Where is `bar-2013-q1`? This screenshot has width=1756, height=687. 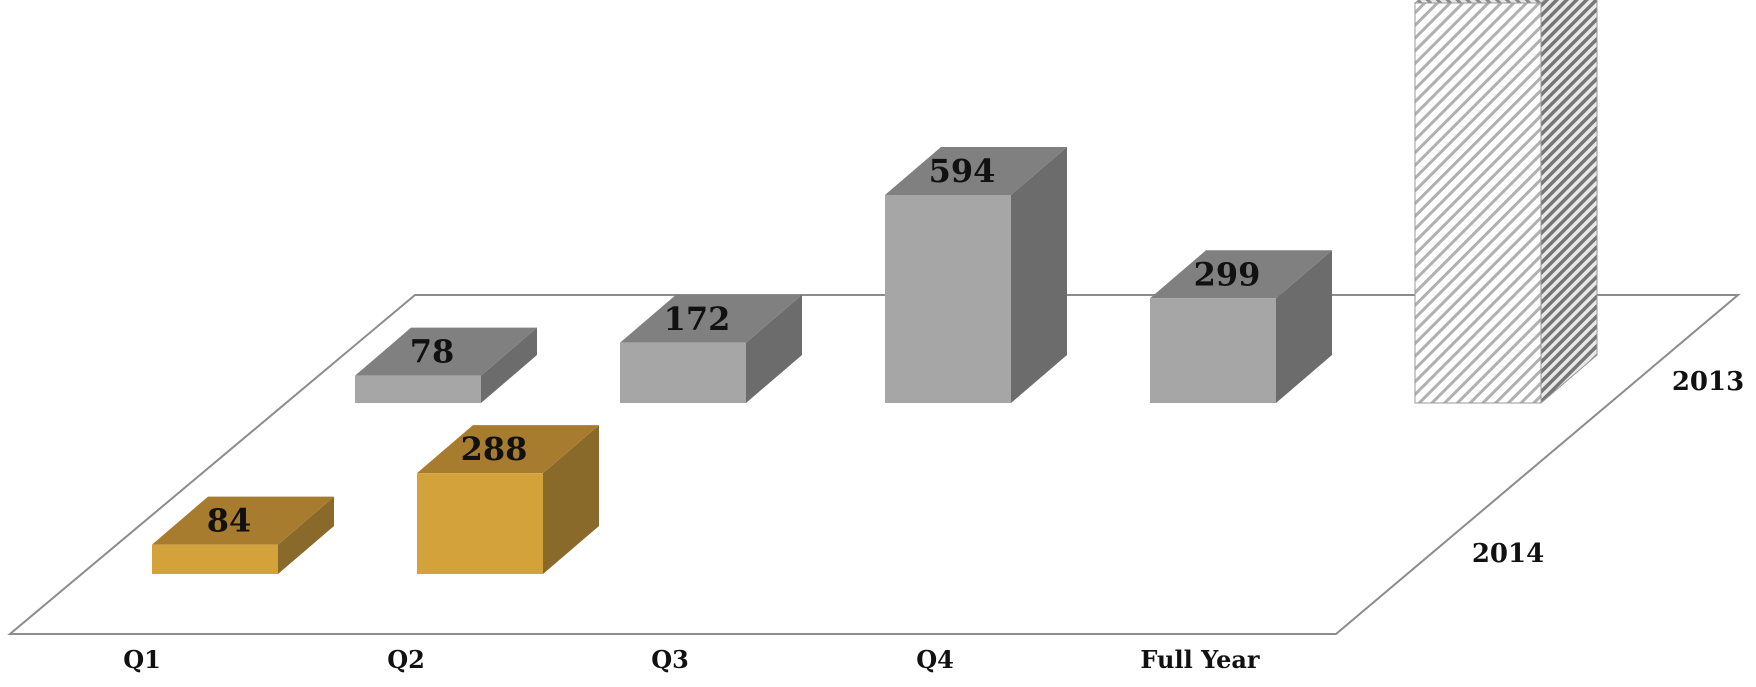
bar-2013-q1 is located at coordinates (446, 365).